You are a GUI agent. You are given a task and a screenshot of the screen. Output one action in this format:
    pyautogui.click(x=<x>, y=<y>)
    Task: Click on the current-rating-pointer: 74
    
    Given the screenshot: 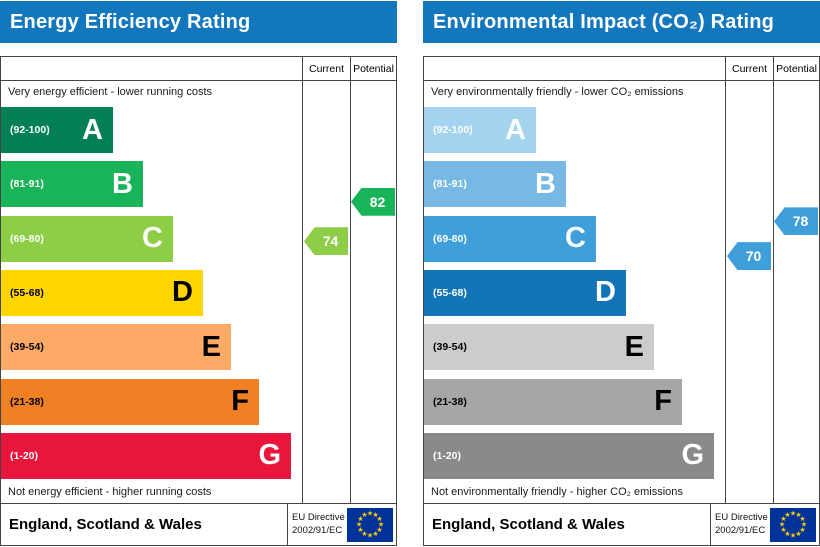 What is the action you would take?
    pyautogui.click(x=326, y=241)
    